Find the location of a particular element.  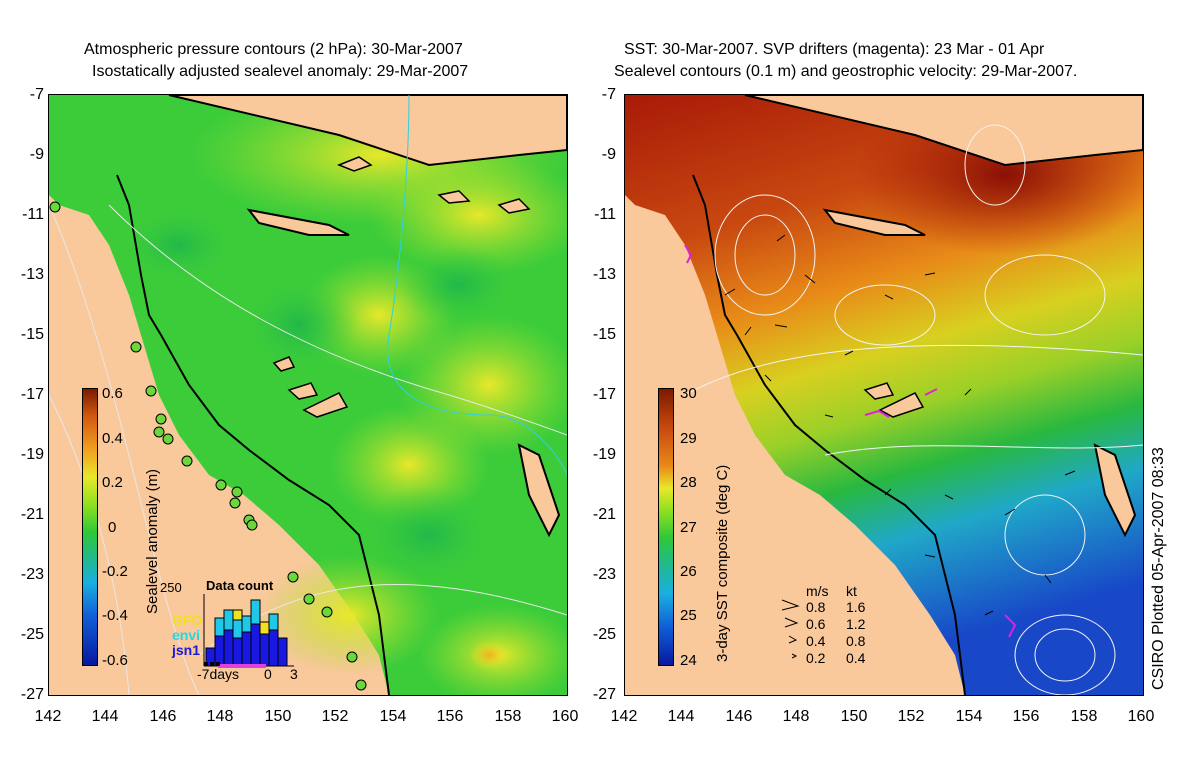

right-cb-tick-3: 27 is located at coordinates (688, 527).